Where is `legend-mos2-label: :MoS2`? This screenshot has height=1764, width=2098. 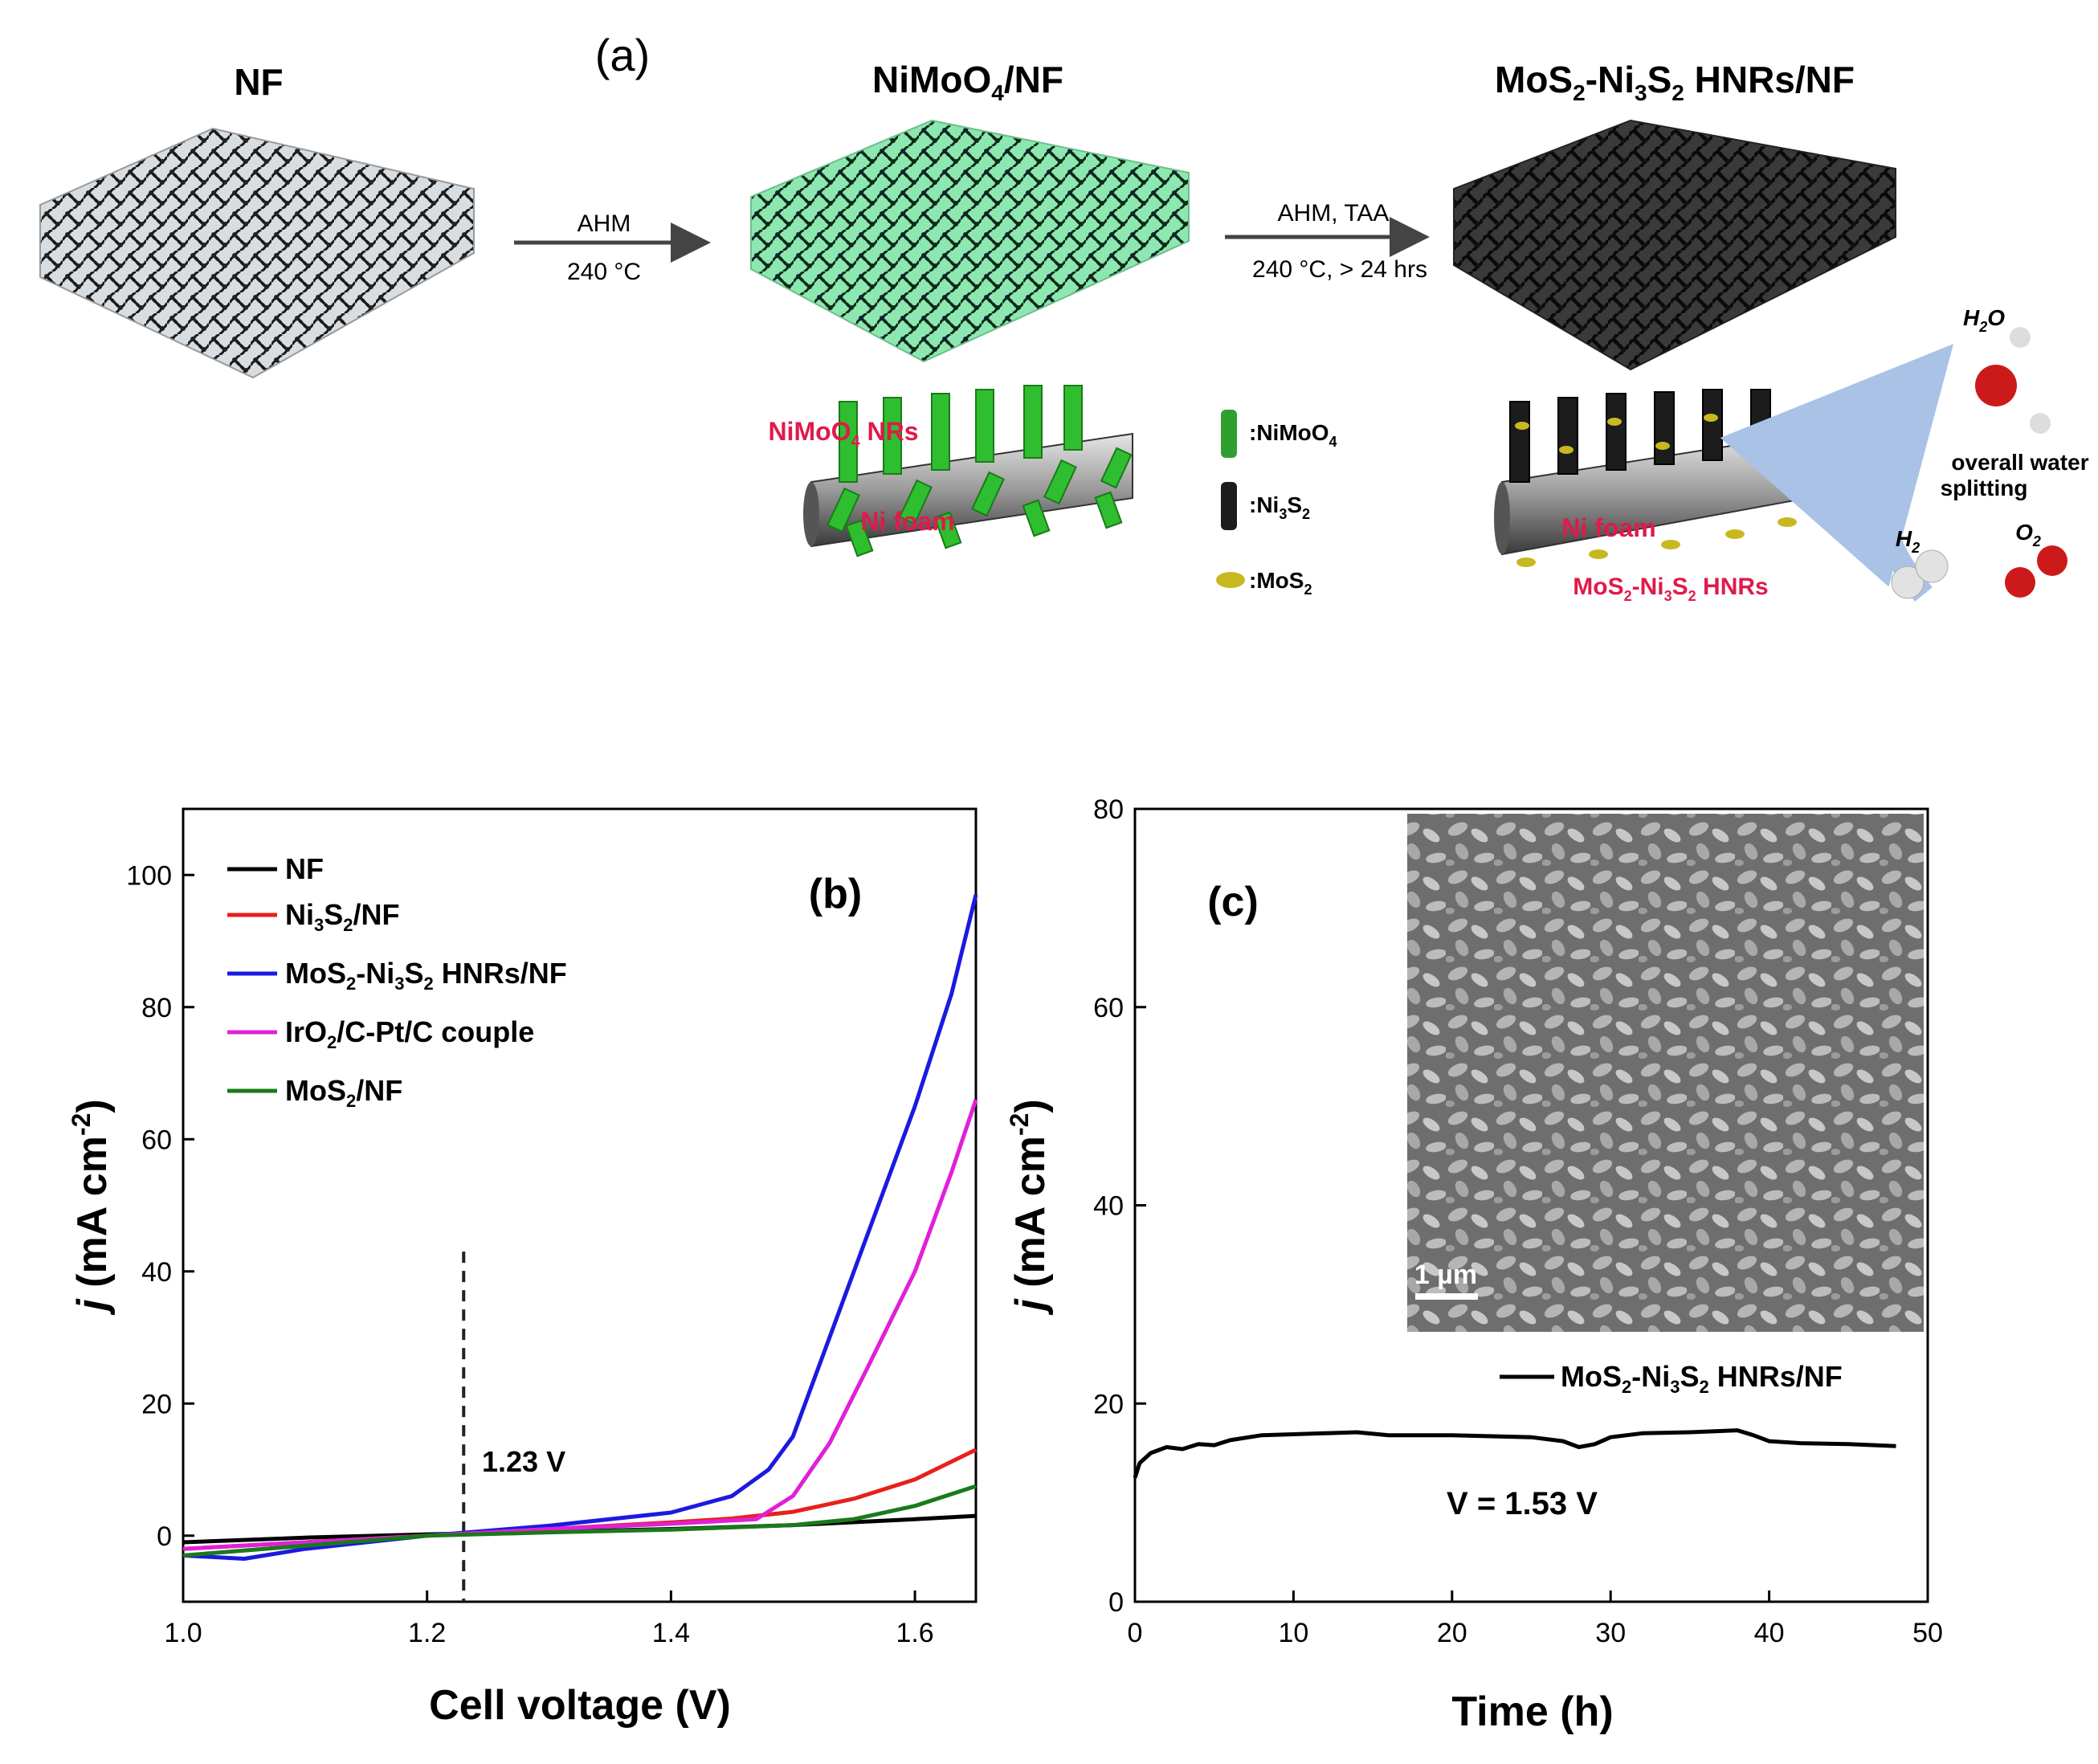 legend-mos2-label: :MoS2 is located at coordinates (1280, 583).